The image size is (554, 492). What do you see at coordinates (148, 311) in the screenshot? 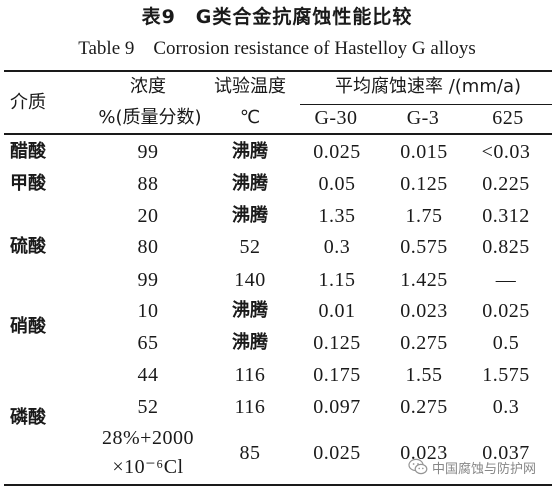
I see `cell-concentration: 10` at bounding box center [148, 311].